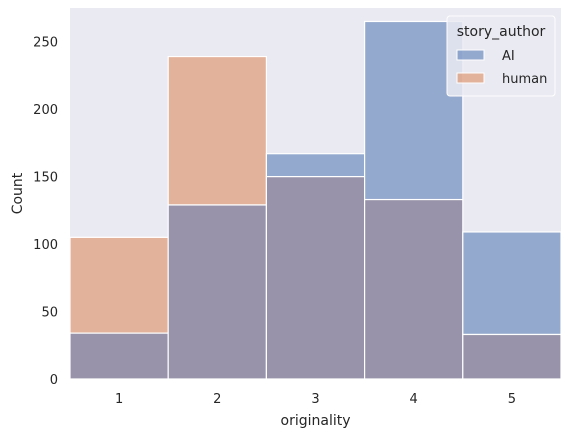  Describe the element at coordinates (524, 79) in the screenshot. I see `legend-label-human: human` at that location.